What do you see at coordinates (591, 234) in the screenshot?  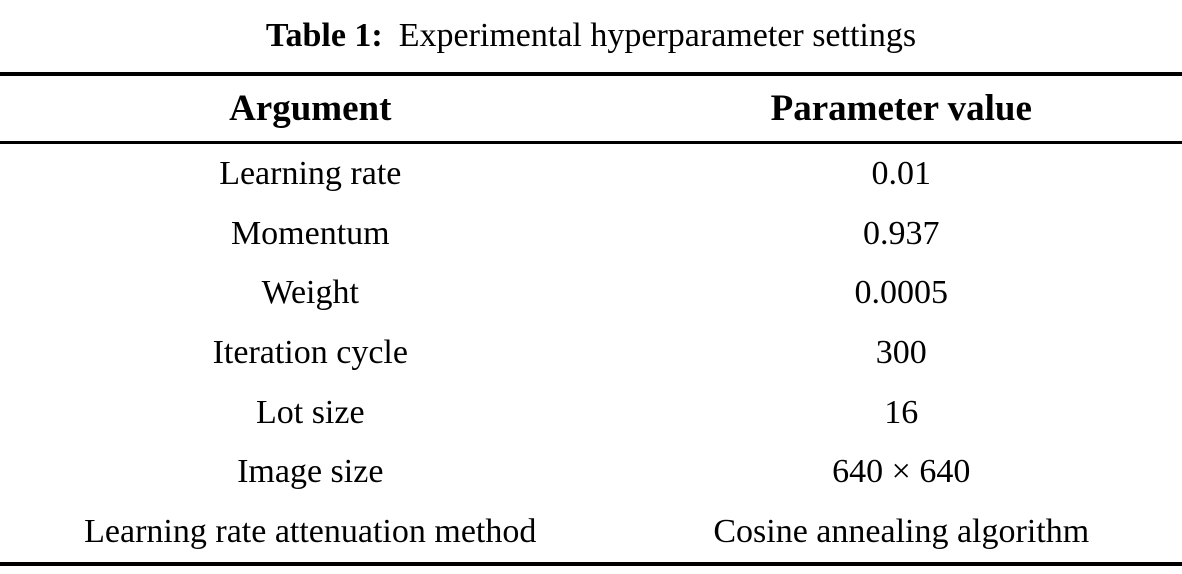 I see `table-row: Momentum 0.937` at bounding box center [591, 234].